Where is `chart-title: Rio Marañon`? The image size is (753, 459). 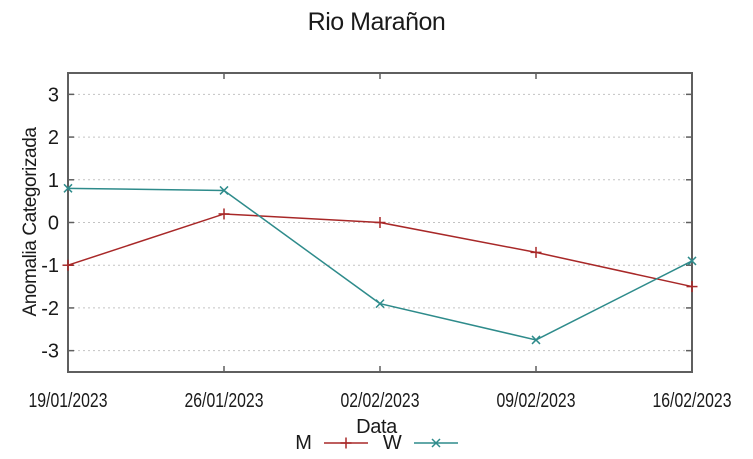
chart-title: Rio Marañon is located at coordinates (376, 22).